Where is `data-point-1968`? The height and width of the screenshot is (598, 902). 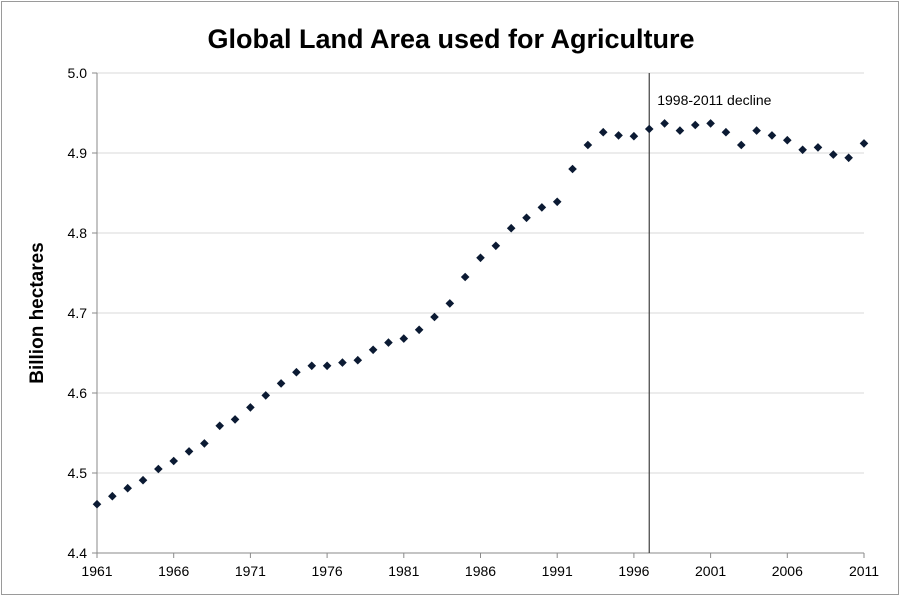 data-point-1968 is located at coordinates (204, 443).